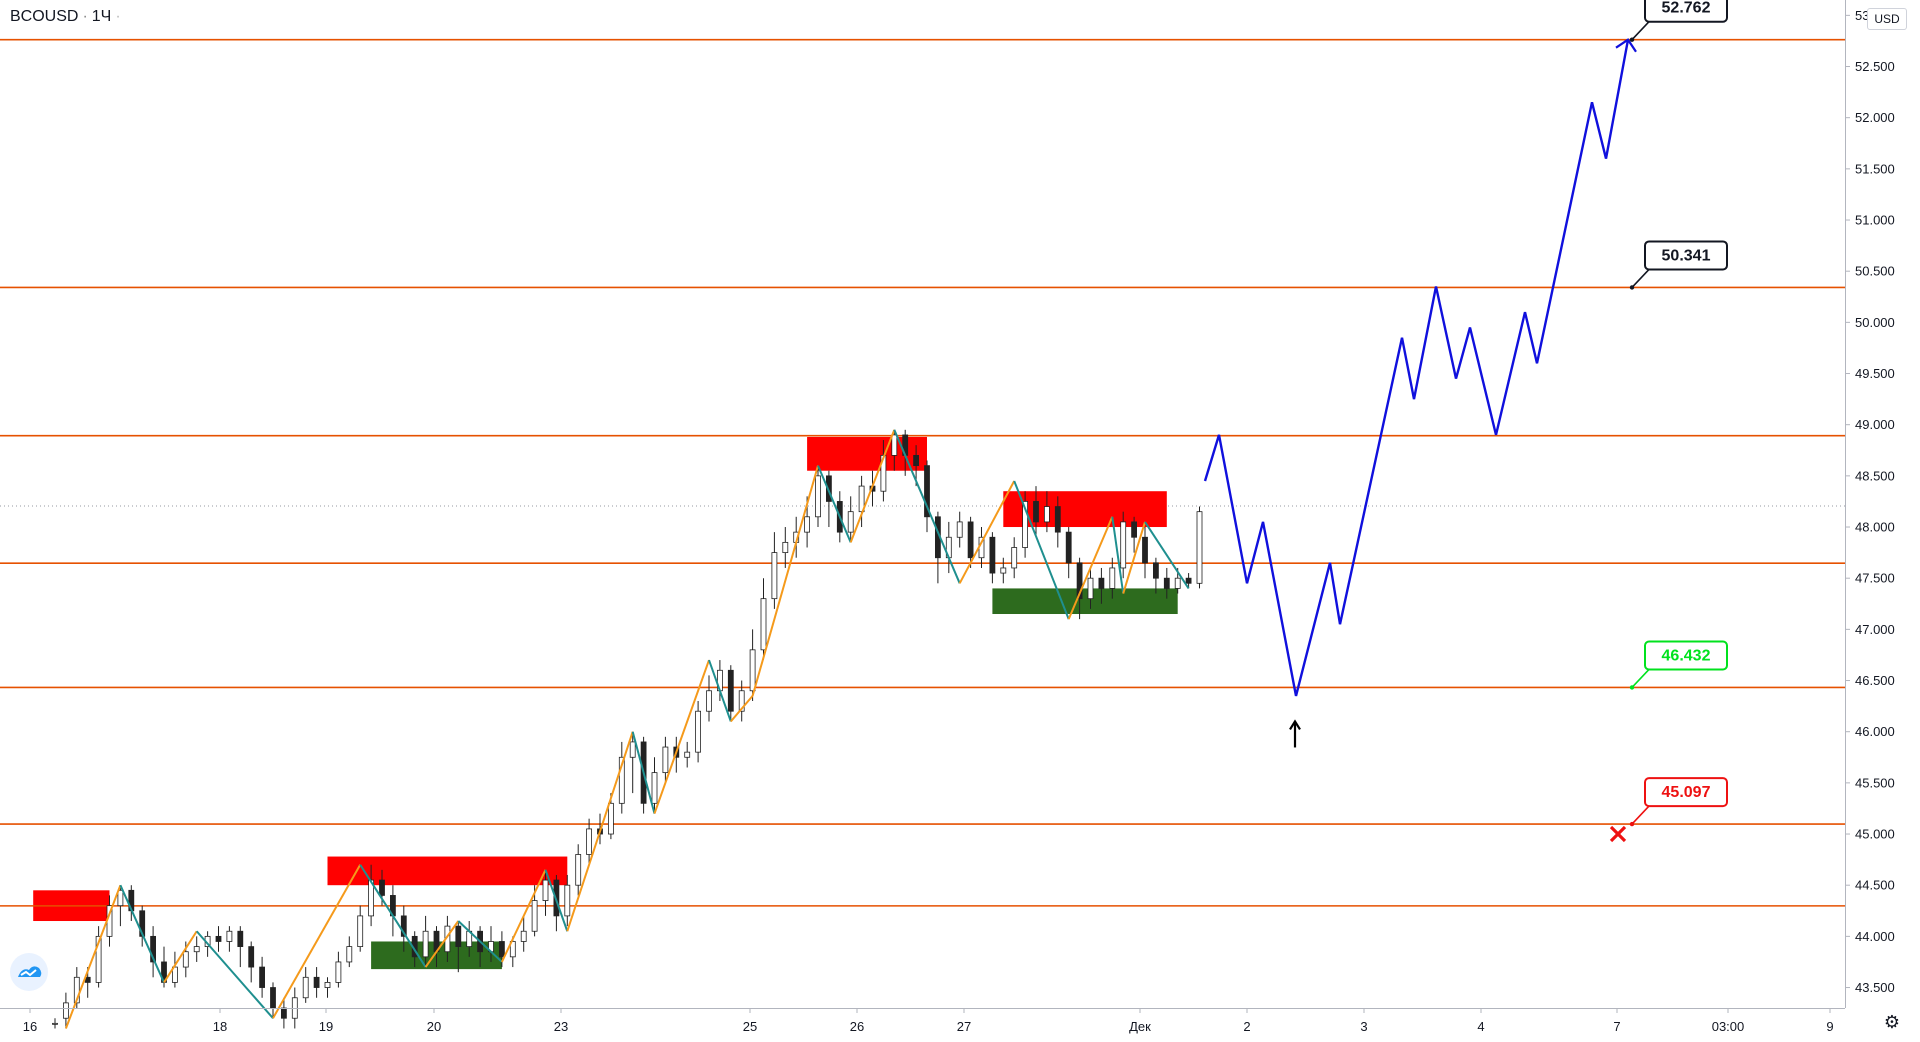  I want to click on interval-label: 1Ч, so click(101, 16).